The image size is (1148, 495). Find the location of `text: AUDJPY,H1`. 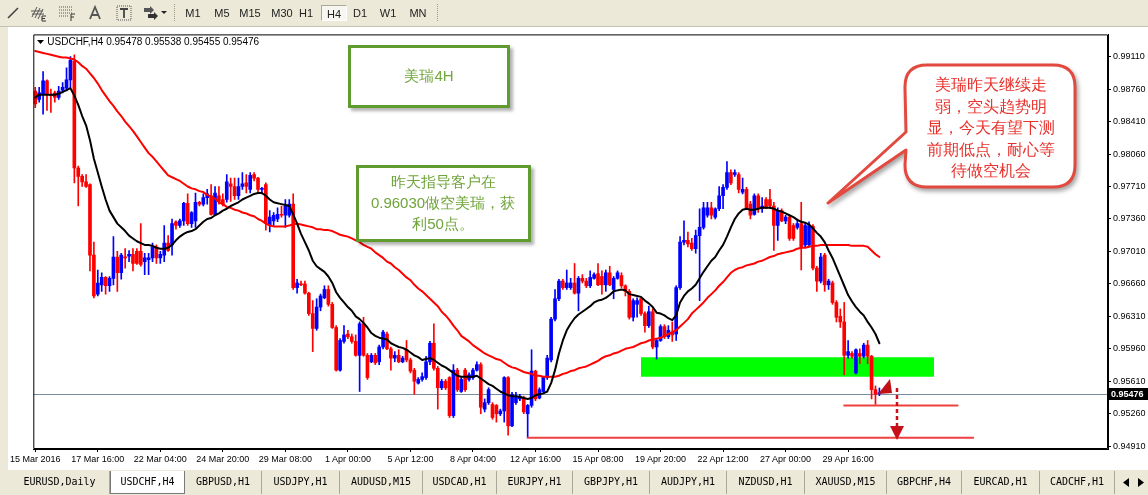

text: AUDJPY,H1 is located at coordinates (688, 482).